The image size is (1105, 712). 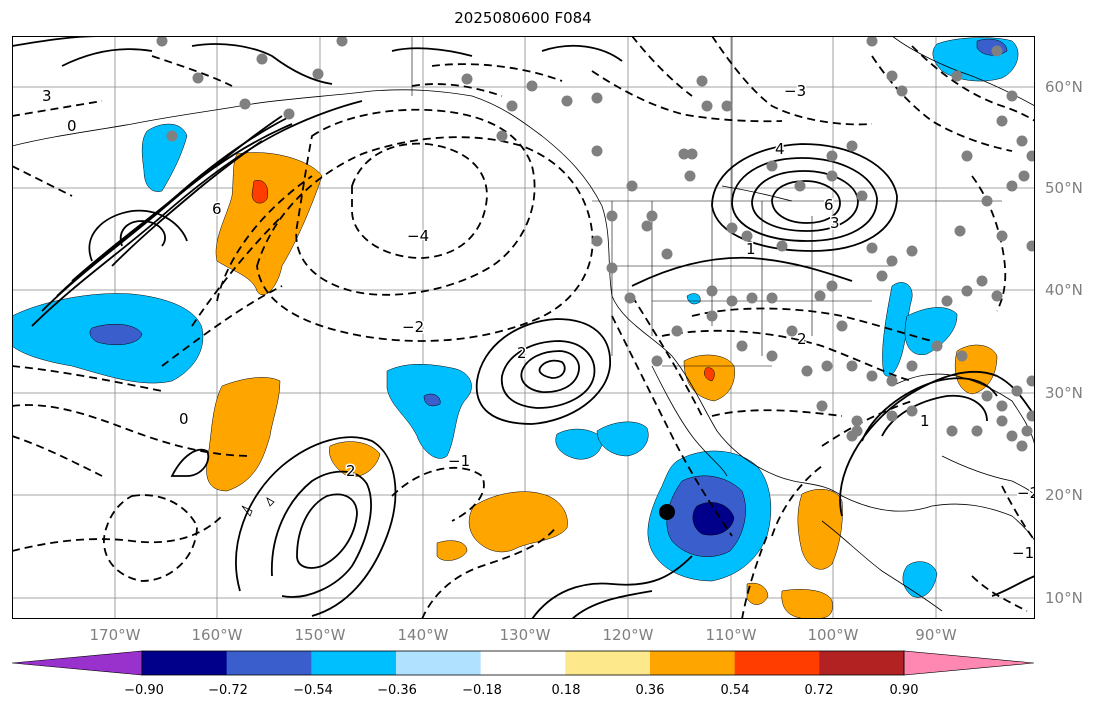 What do you see at coordinates (217, 209) in the screenshot?
I see `contour-label: 6` at bounding box center [217, 209].